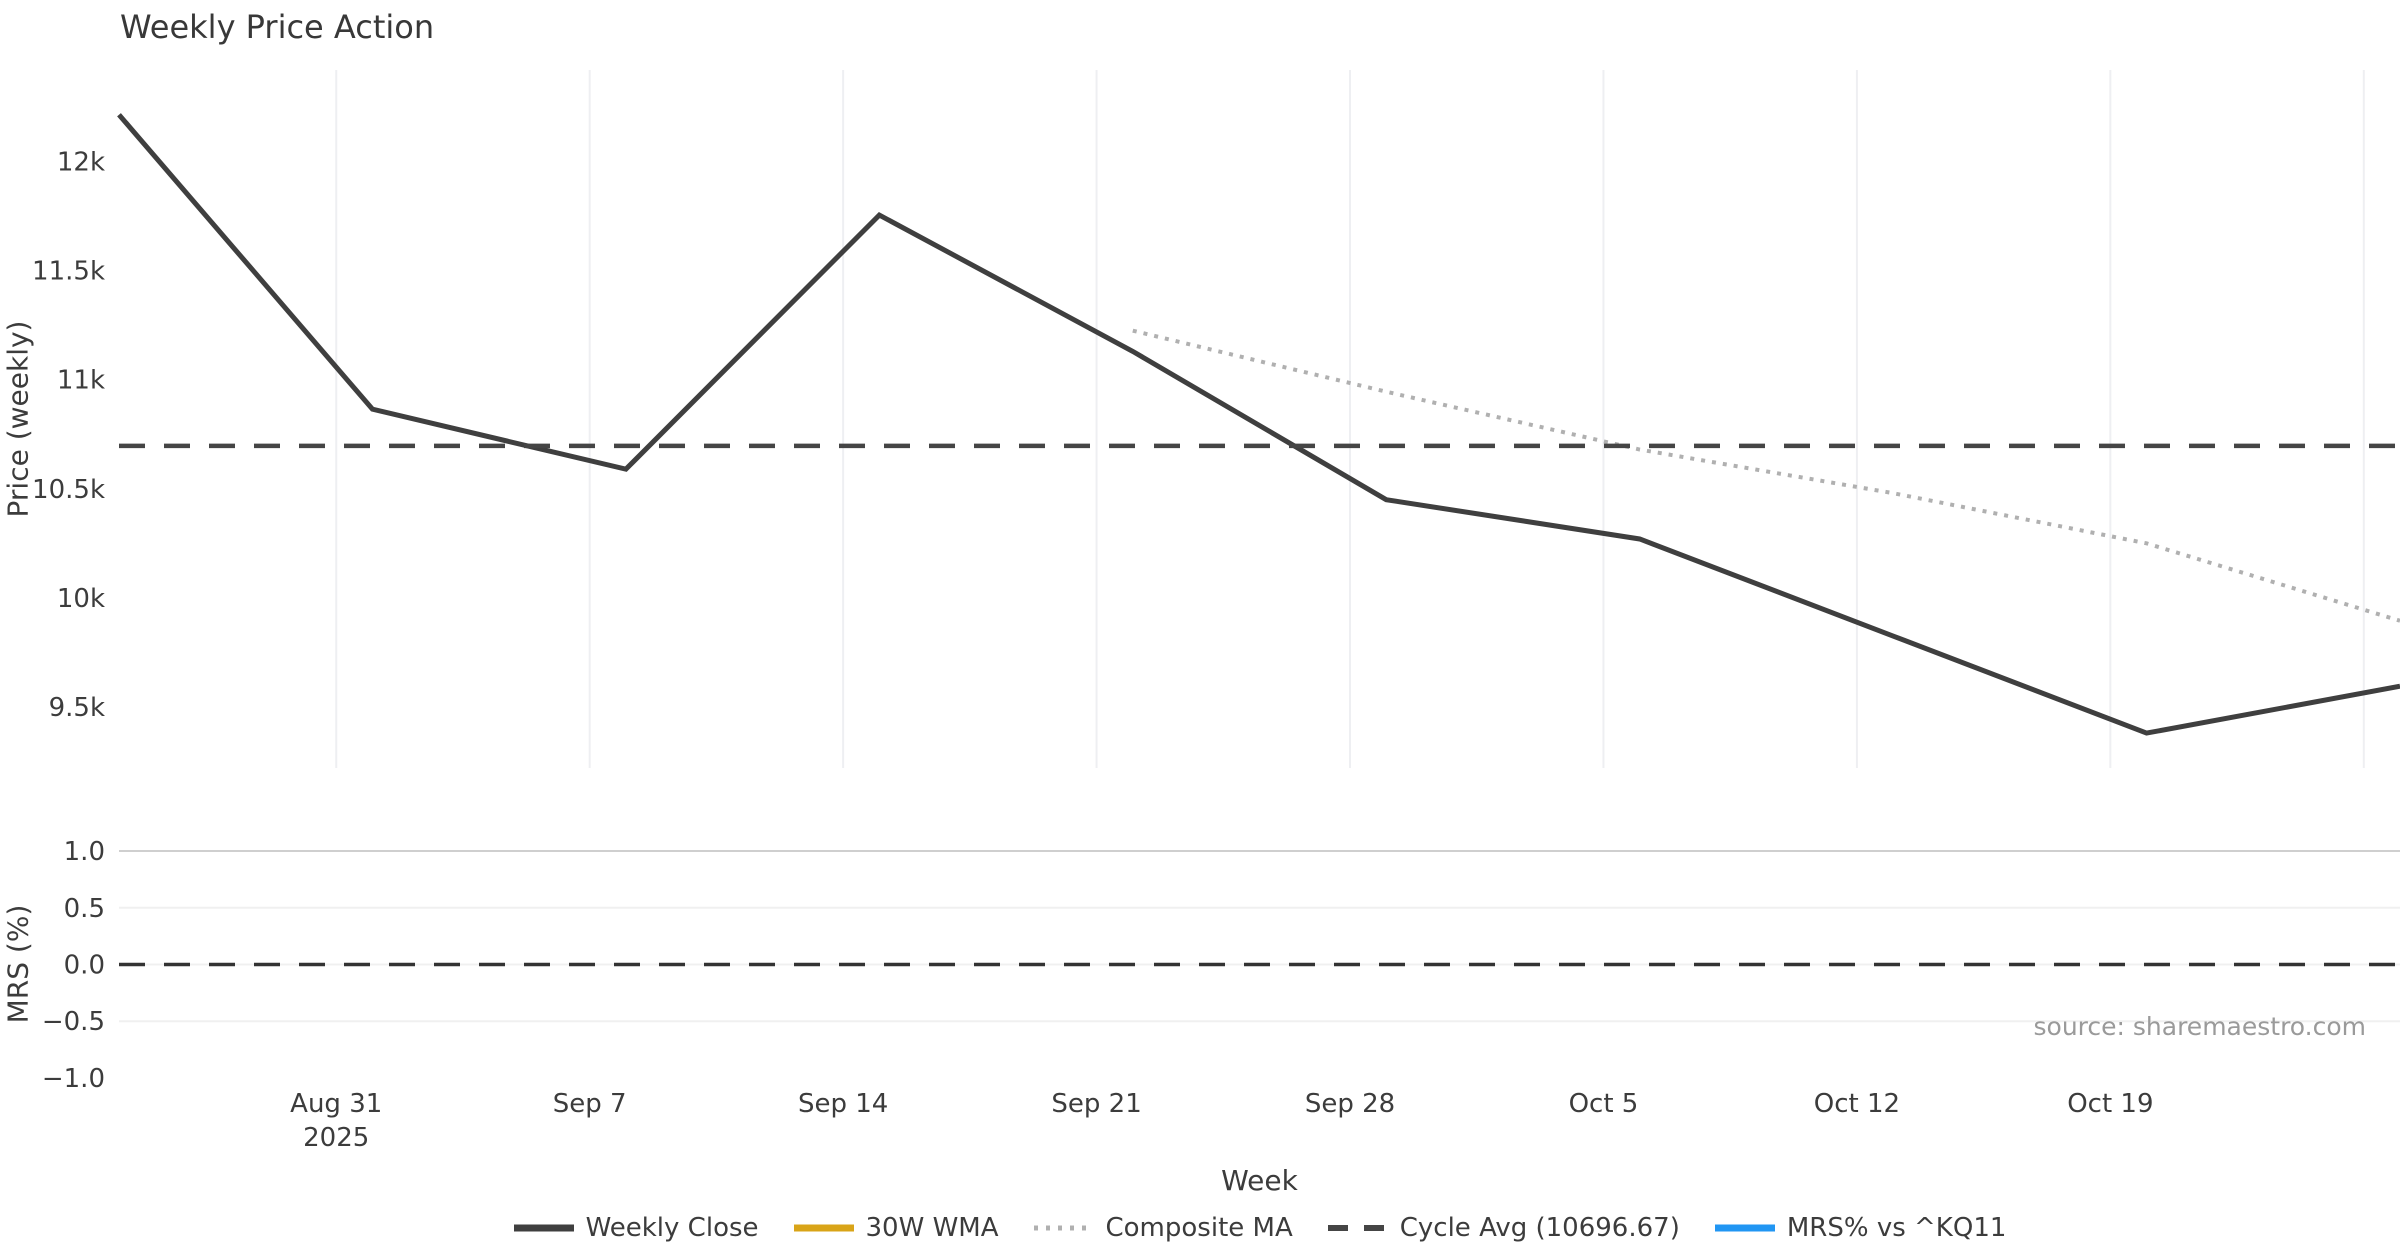 The width and height of the screenshot is (2400, 1260). Describe the element at coordinates (84, 852) in the screenshot. I see `y-tick-label: 1.0` at that location.